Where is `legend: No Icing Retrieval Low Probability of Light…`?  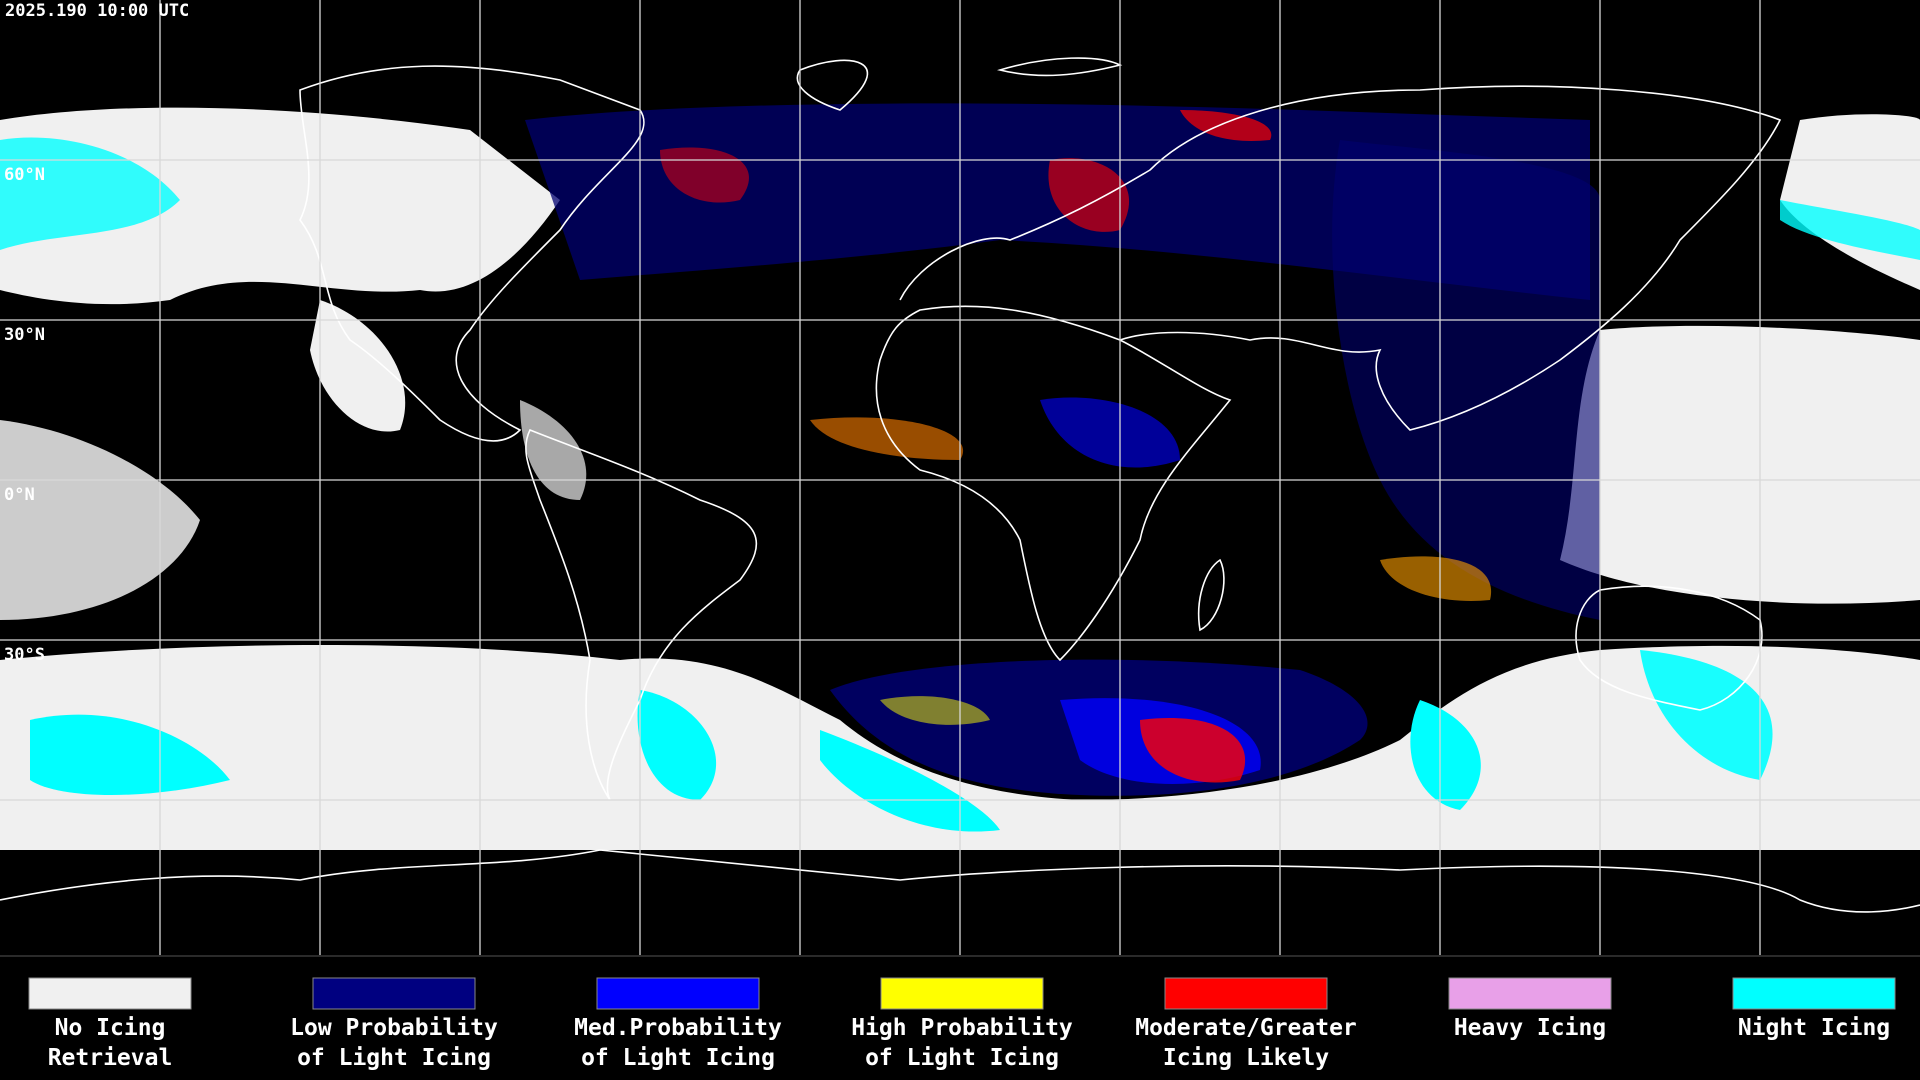
legend: No Icing Retrieval Low Probability of Light… is located at coordinates (962, 1024).